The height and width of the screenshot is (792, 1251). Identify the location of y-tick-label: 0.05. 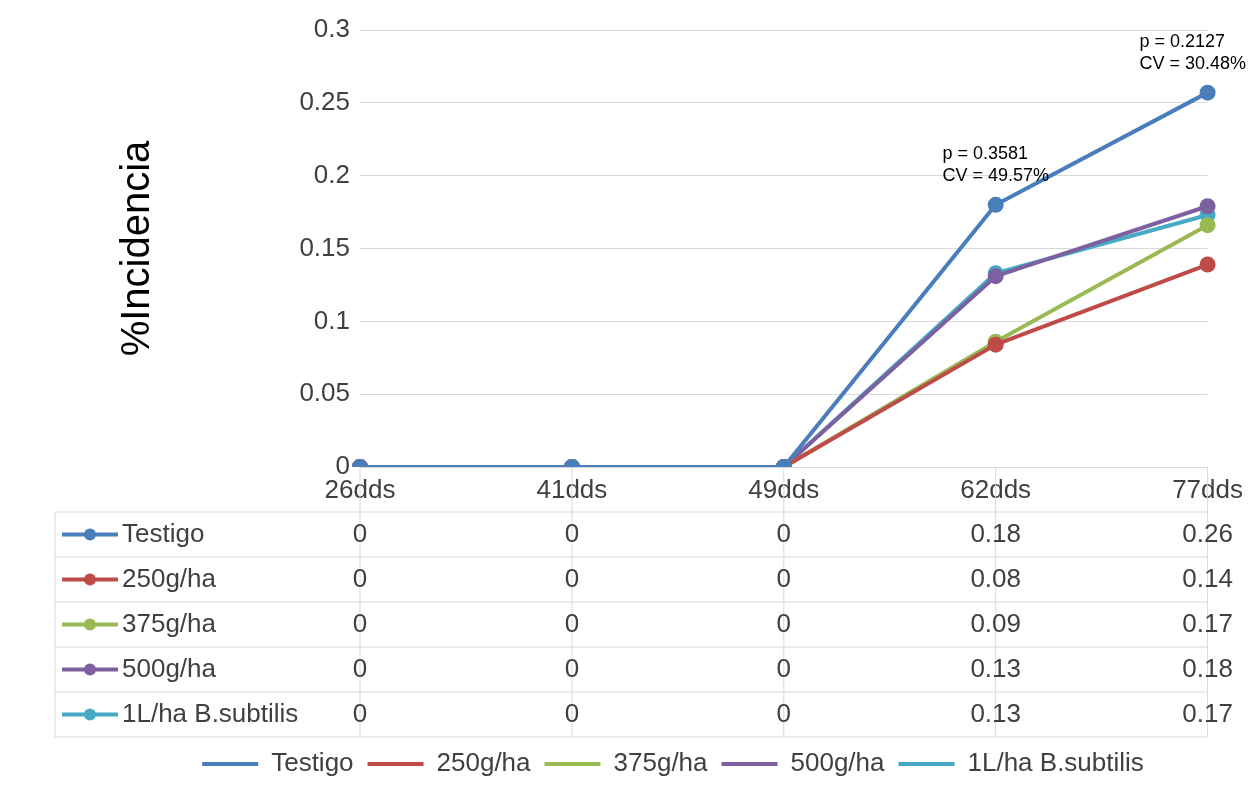
(324, 392).